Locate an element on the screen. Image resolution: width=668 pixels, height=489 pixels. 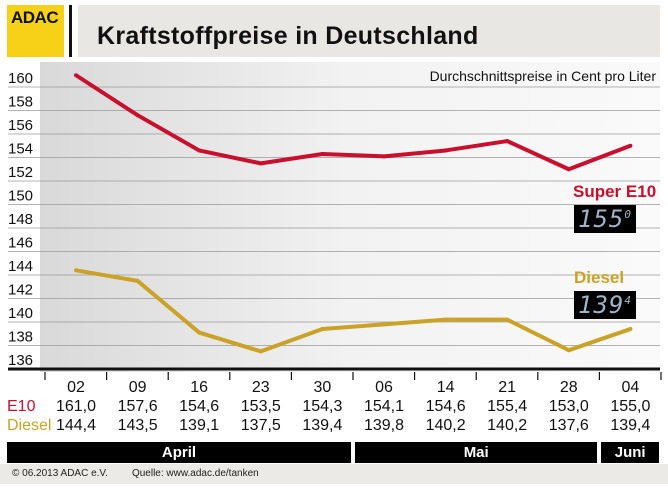
month-label: April is located at coordinates (179, 452).